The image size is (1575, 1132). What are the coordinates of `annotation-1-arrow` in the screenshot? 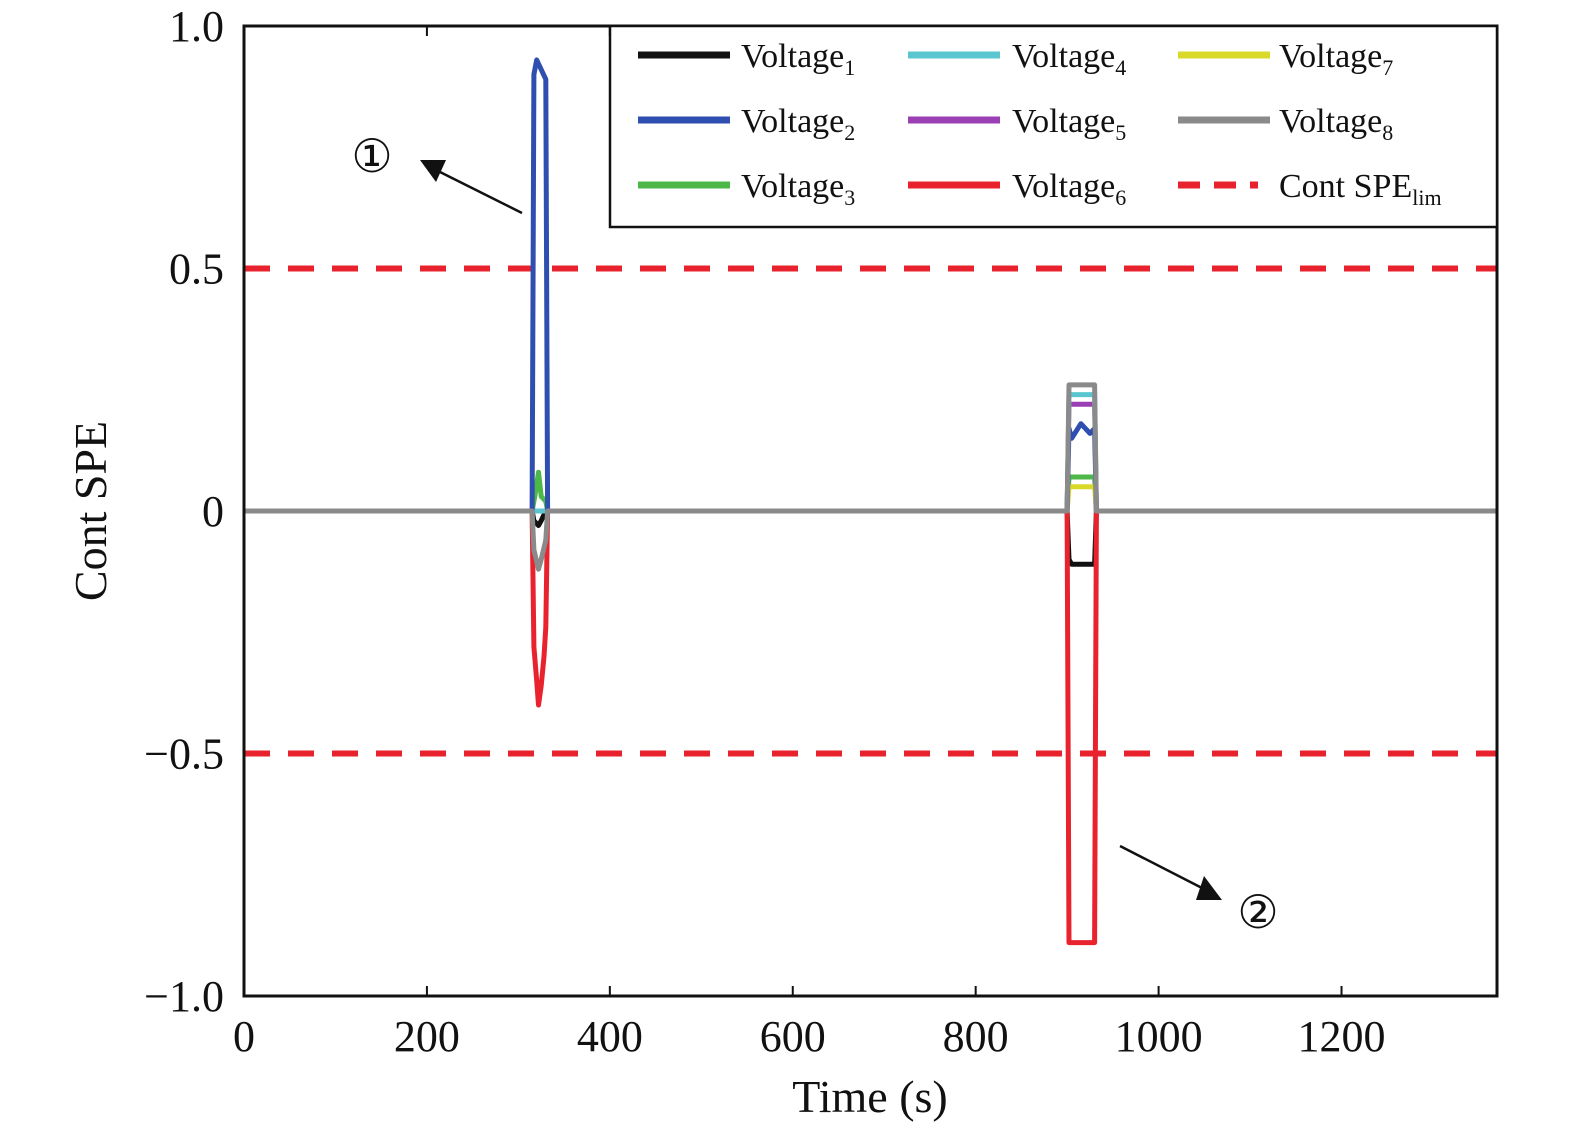 It's located at (479, 191).